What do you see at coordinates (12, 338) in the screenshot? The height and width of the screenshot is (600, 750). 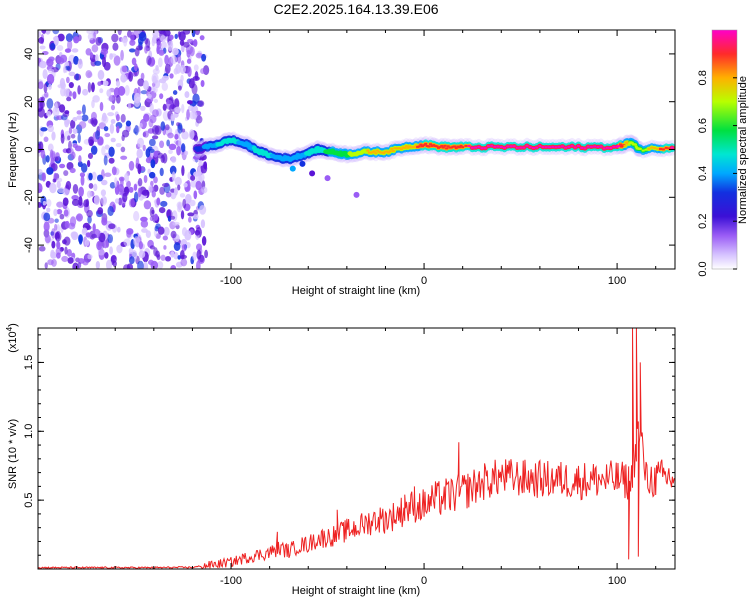 I see `snr-multiplier: (x104)` at bounding box center [12, 338].